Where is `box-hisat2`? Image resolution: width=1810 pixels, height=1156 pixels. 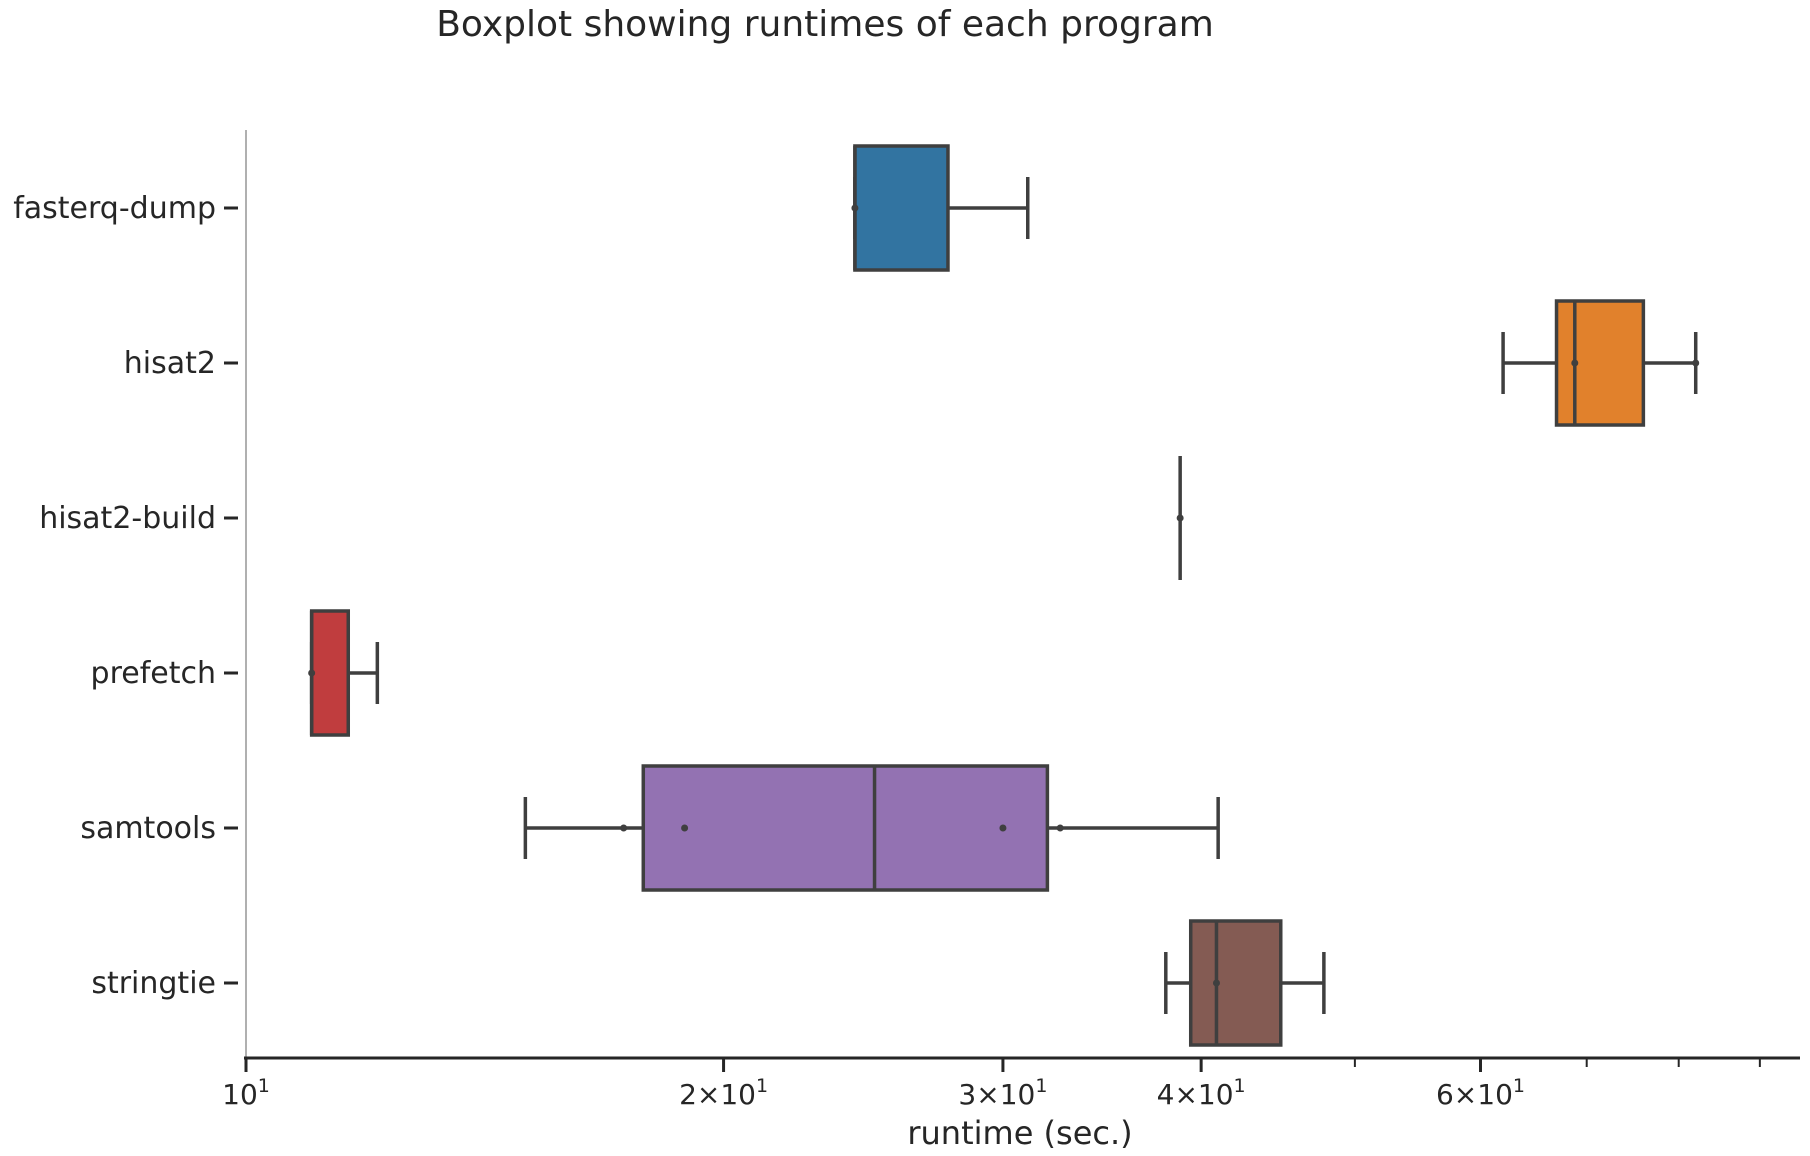 box-hisat2 is located at coordinates (1600, 363).